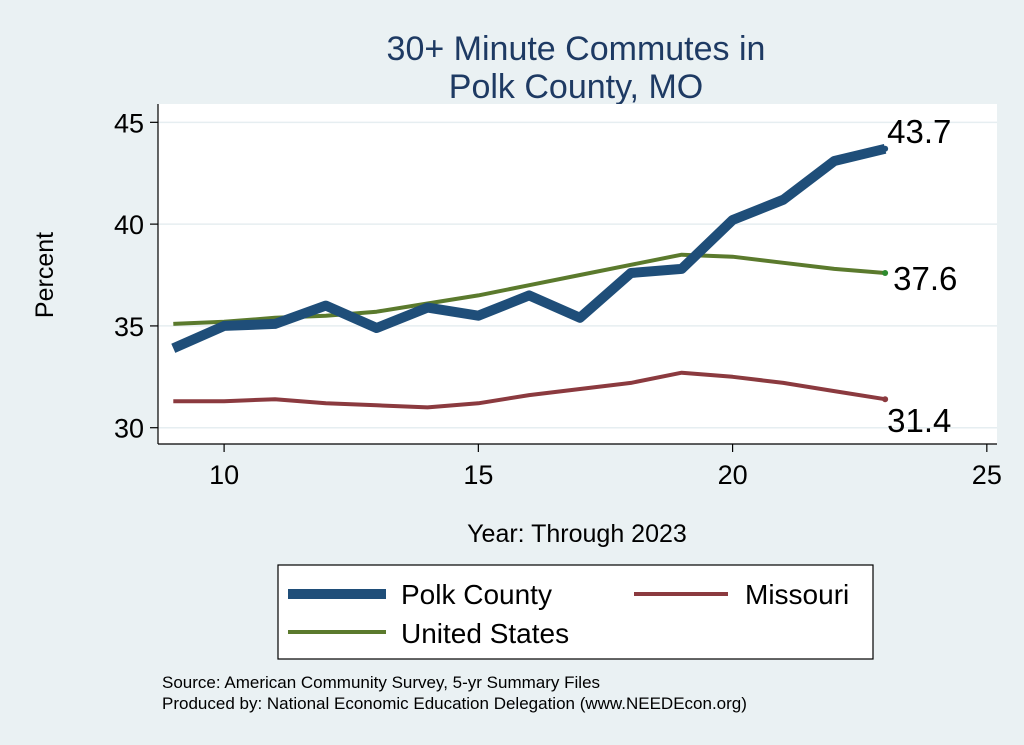 This screenshot has width=1024, height=745. What do you see at coordinates (224, 475) in the screenshot?
I see `x-tick-label-10: 10` at bounding box center [224, 475].